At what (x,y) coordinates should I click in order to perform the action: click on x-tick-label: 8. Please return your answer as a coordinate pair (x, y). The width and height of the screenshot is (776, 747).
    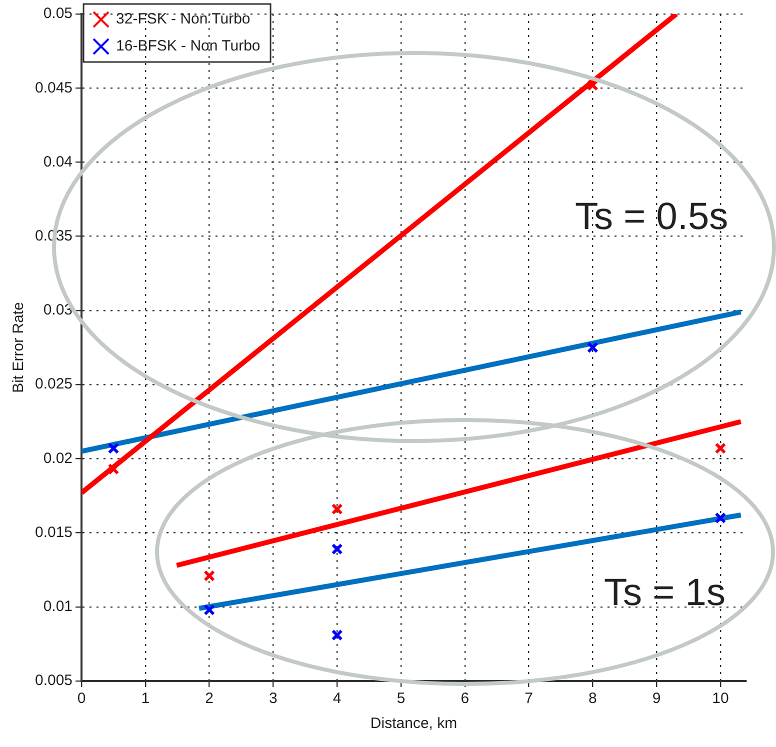
    Looking at the image, I should click on (592, 699).